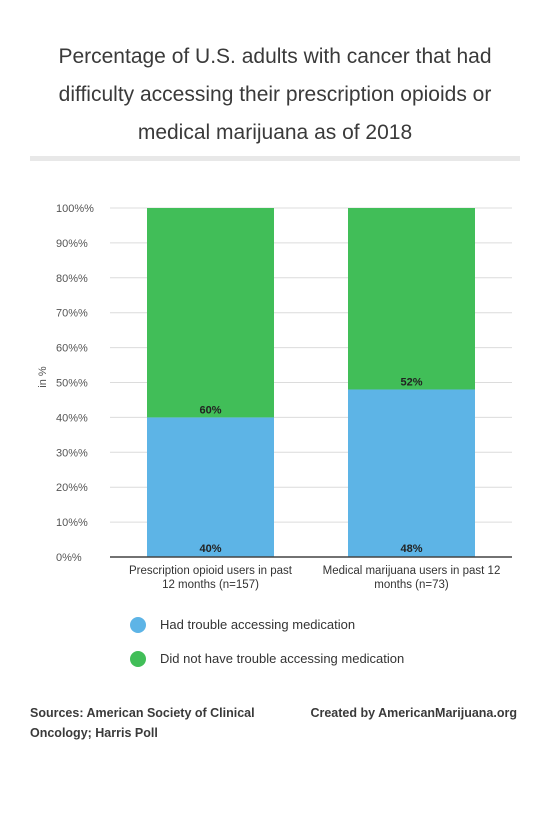  What do you see at coordinates (412, 571) in the screenshot?
I see `x-category-label: Medical marijuana users in past 12` at bounding box center [412, 571].